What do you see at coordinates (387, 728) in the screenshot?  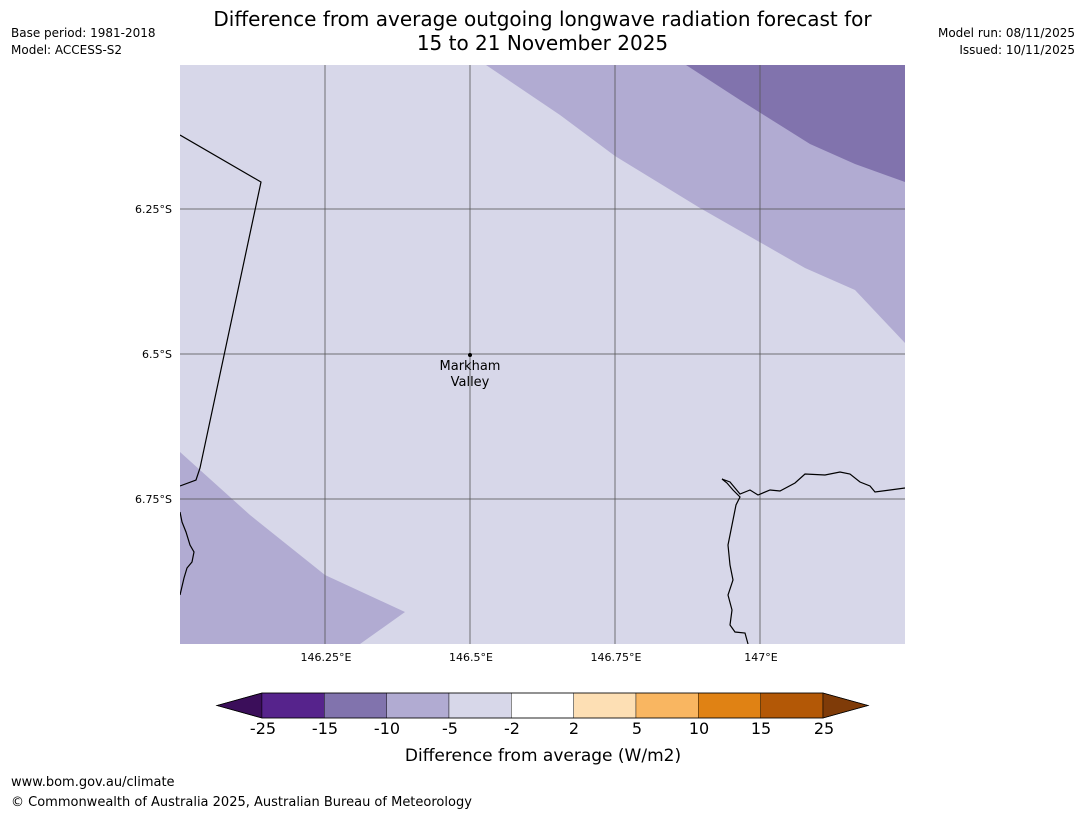 I see `colorbar-tick: -10` at bounding box center [387, 728].